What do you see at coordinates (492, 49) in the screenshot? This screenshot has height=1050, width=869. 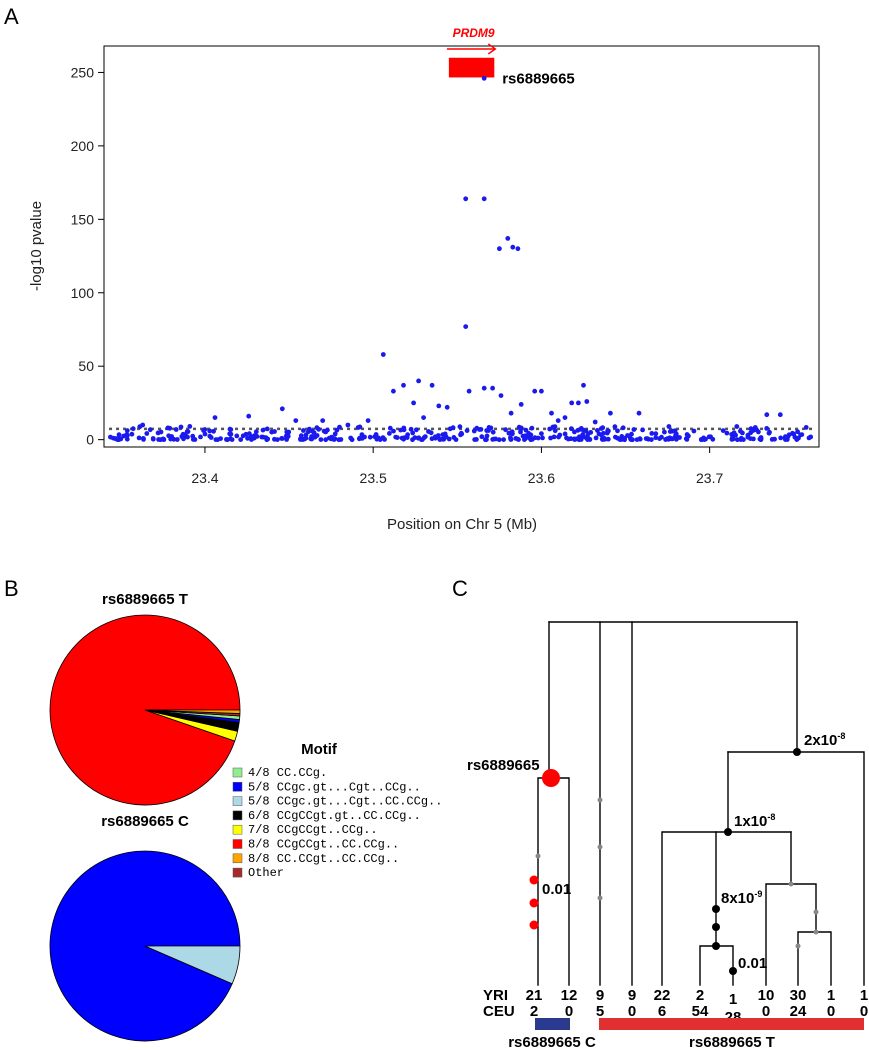 I see `gene-arrow-head` at bounding box center [492, 49].